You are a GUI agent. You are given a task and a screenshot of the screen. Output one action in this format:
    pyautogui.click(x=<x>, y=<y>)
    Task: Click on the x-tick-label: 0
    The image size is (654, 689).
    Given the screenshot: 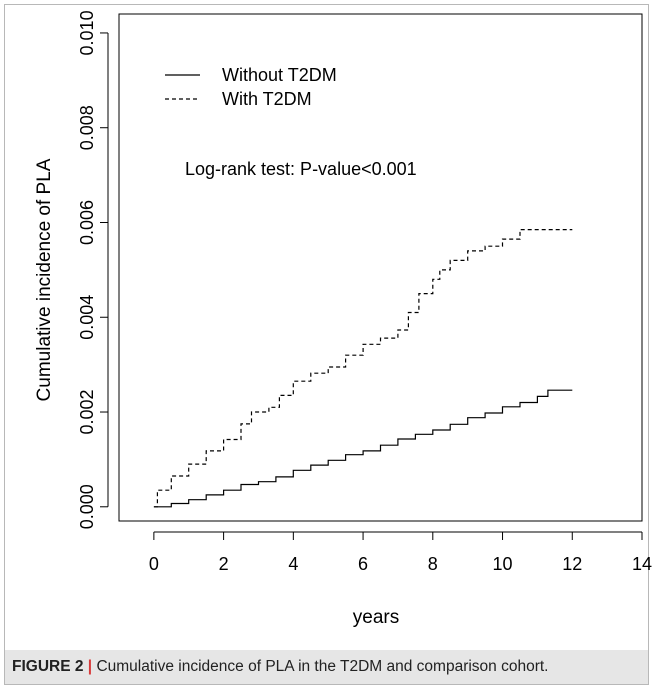 What is the action you would take?
    pyautogui.click(x=154, y=564)
    